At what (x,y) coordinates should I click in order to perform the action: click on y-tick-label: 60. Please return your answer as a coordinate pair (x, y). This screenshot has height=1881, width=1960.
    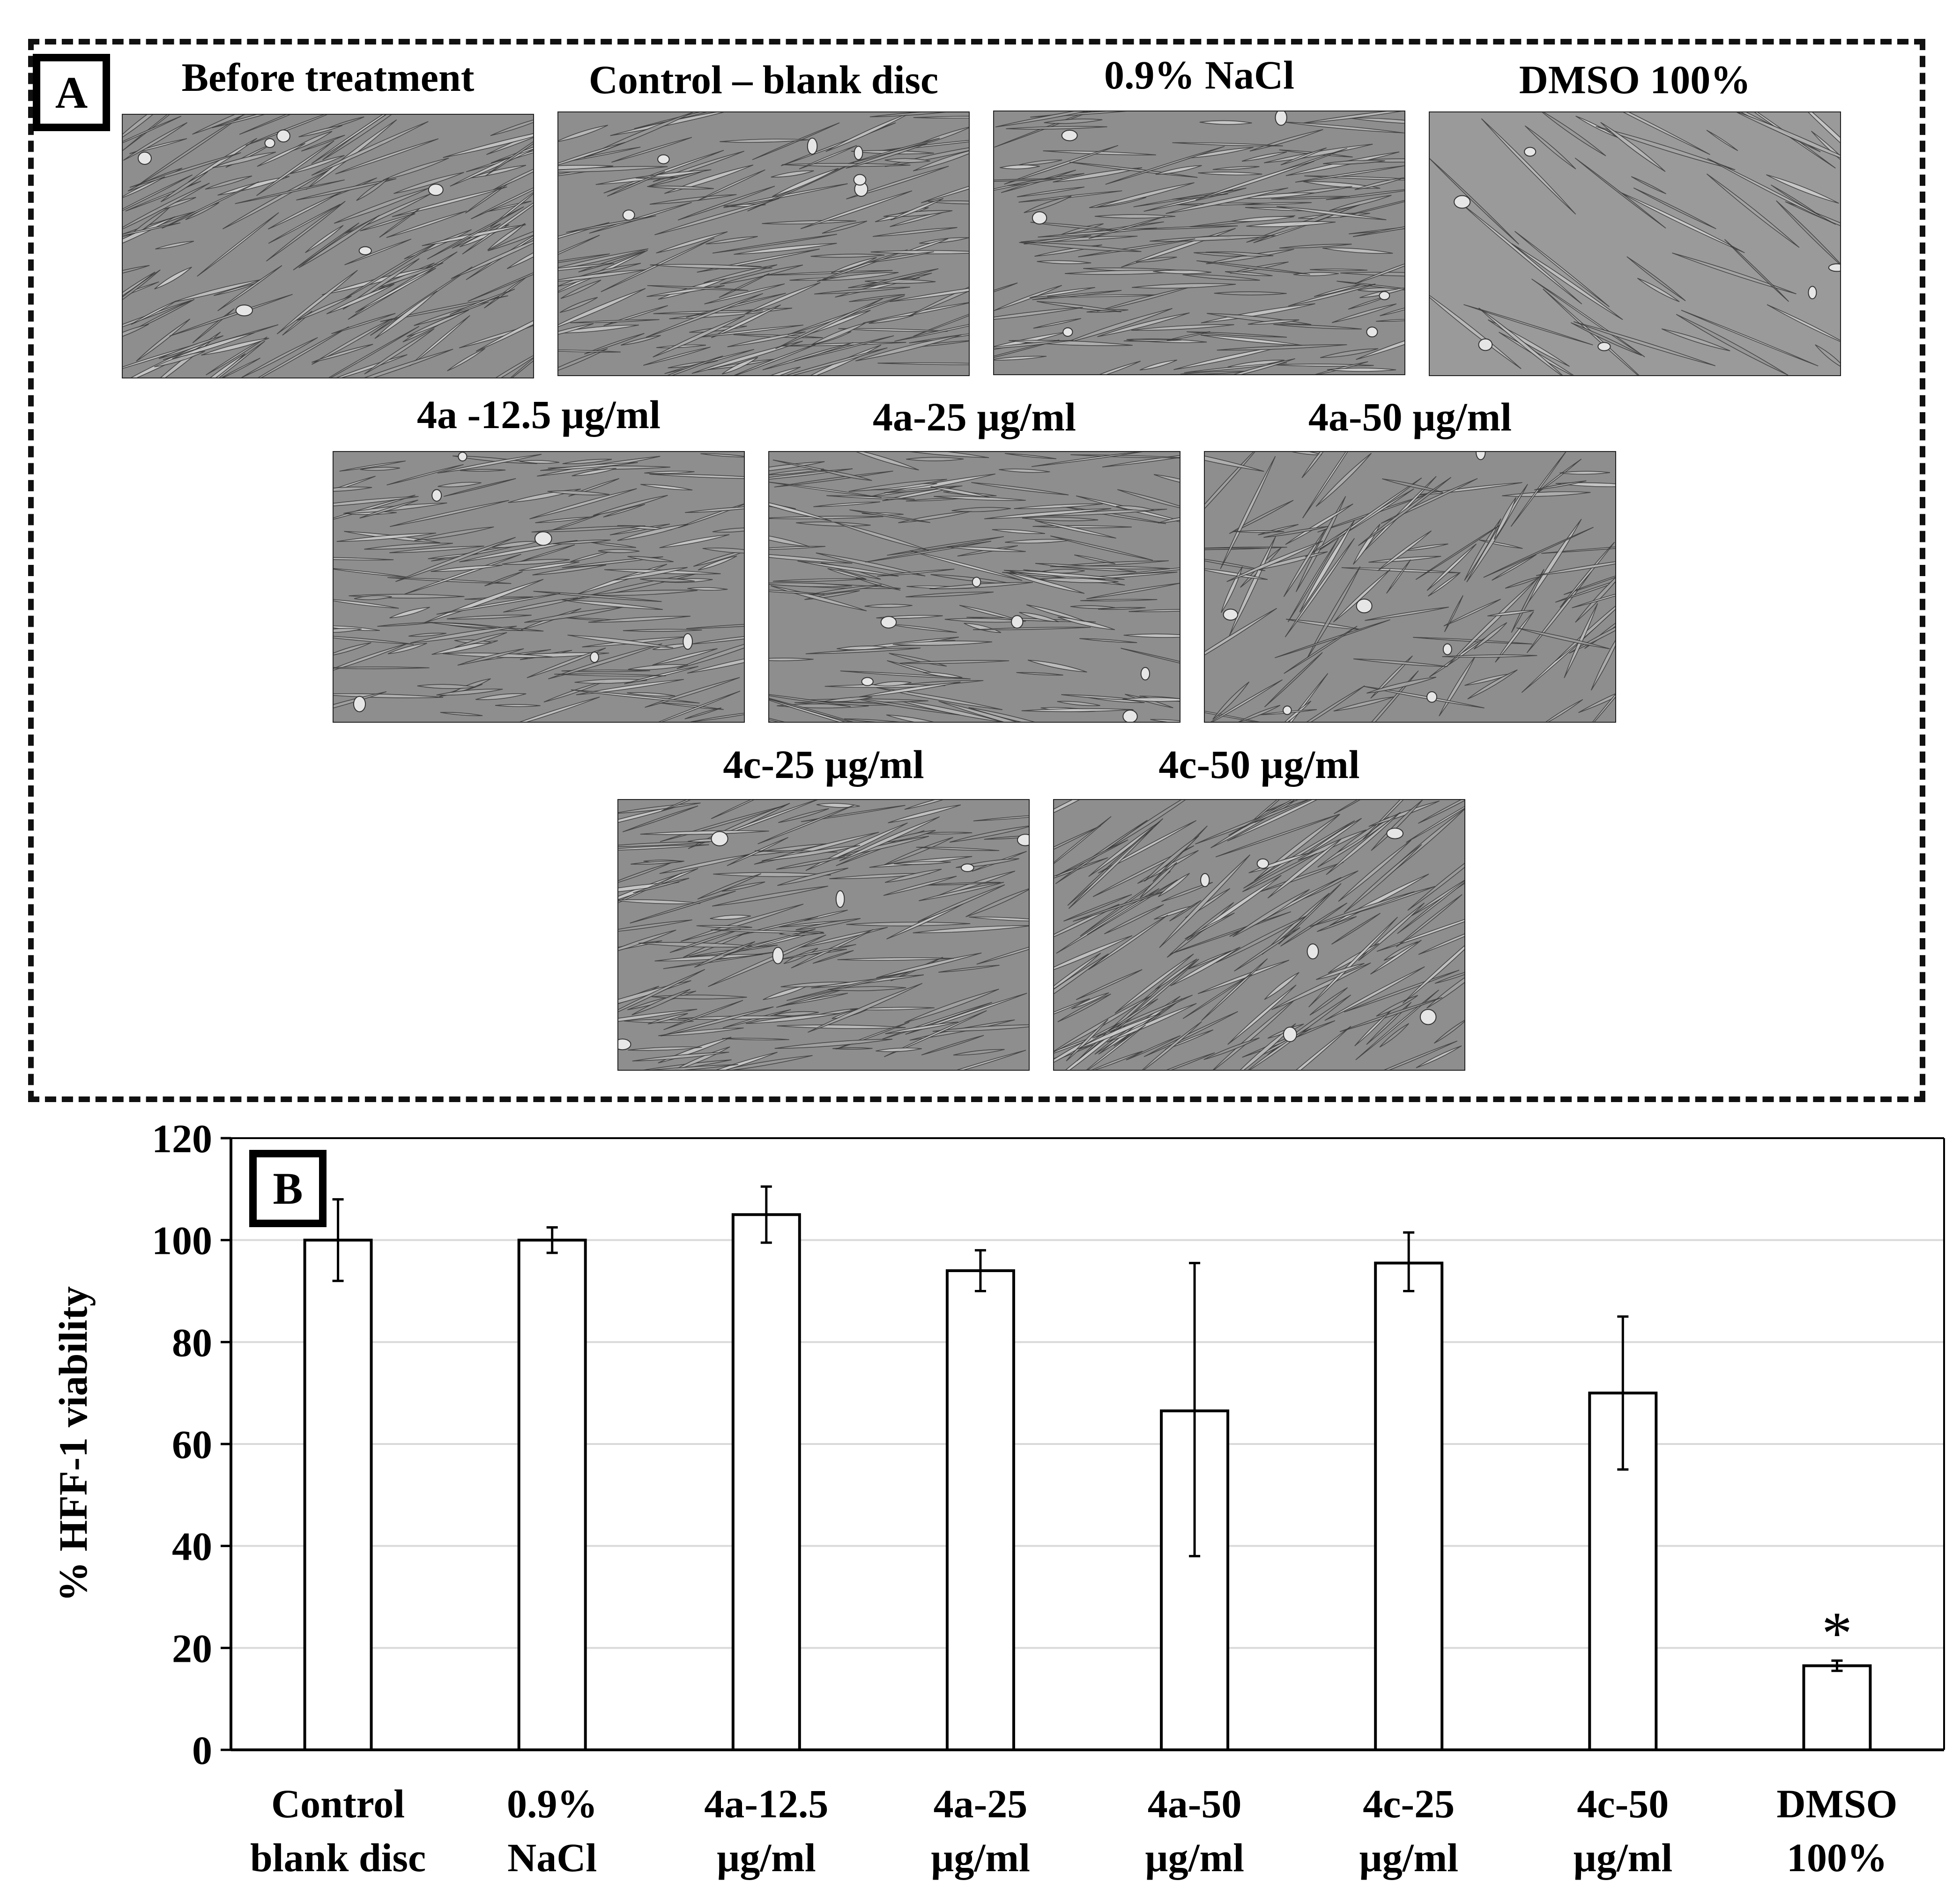
    Looking at the image, I should click on (192, 1444).